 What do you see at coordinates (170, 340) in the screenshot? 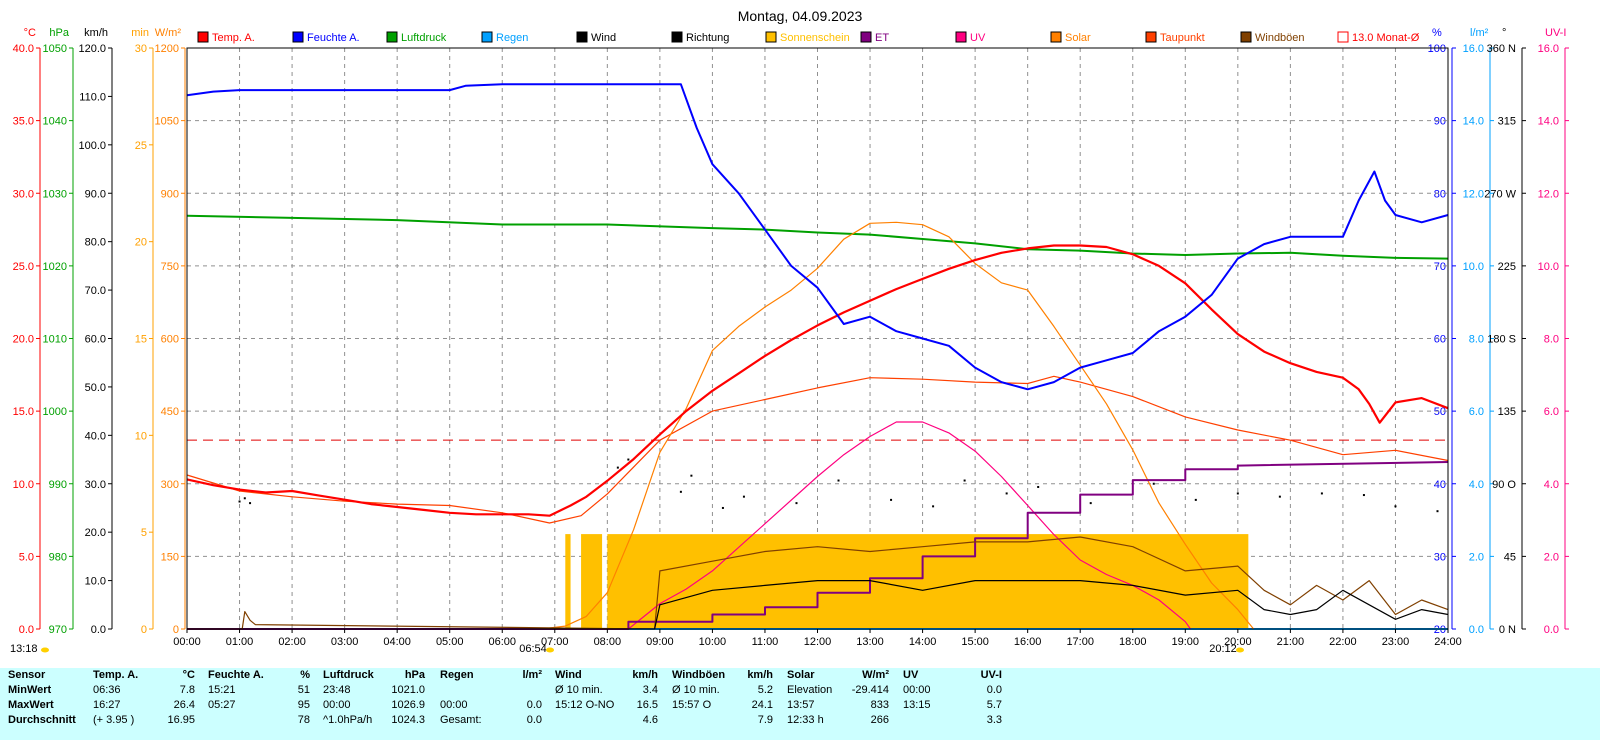
I see `axis-tick-label: 600` at bounding box center [170, 340].